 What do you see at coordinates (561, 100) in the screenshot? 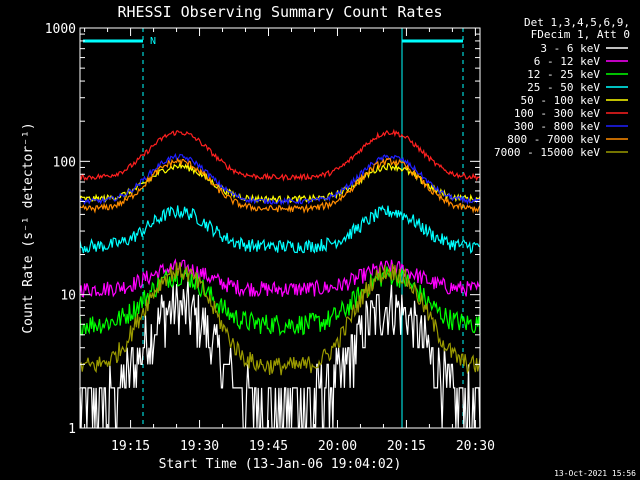
I see `legend-label: 50 - 100 keV` at bounding box center [561, 100].